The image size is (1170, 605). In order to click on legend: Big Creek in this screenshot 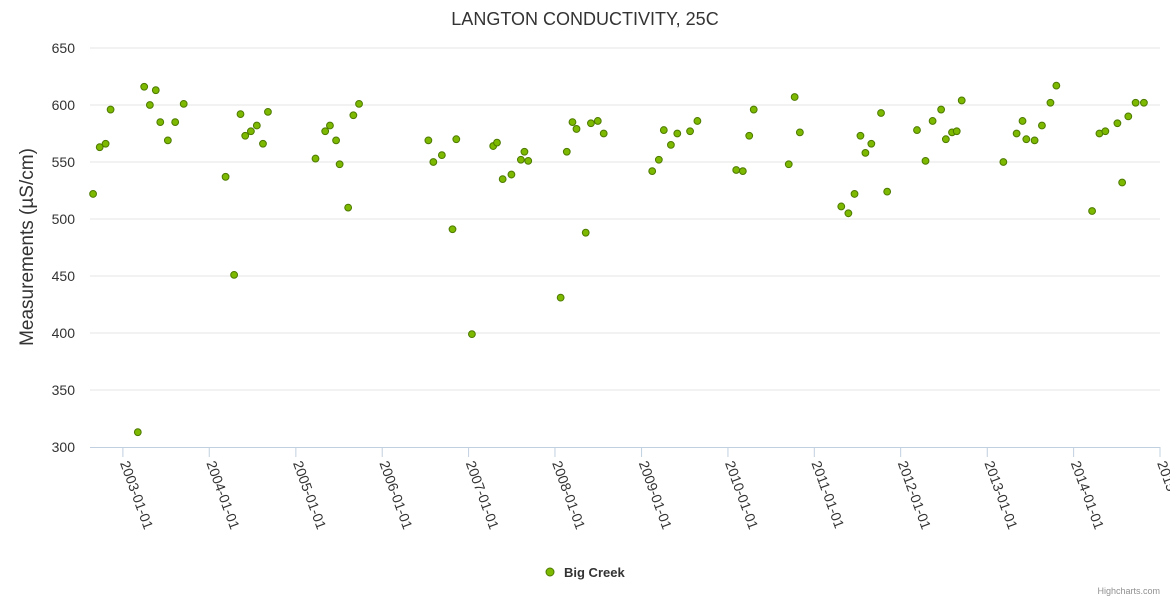, I will do `click(585, 572)`.